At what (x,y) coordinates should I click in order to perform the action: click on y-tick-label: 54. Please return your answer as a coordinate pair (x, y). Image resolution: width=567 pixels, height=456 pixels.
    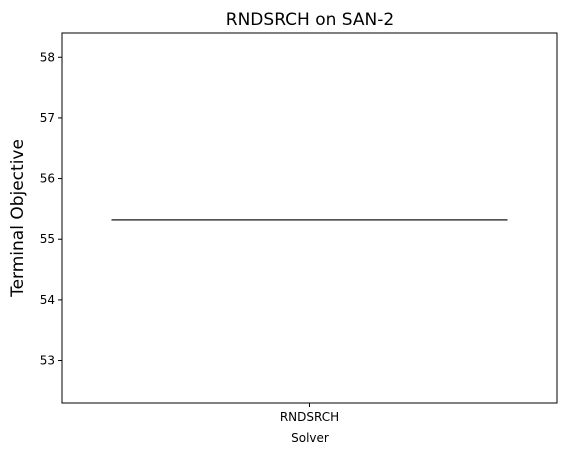
    Looking at the image, I should click on (47, 300).